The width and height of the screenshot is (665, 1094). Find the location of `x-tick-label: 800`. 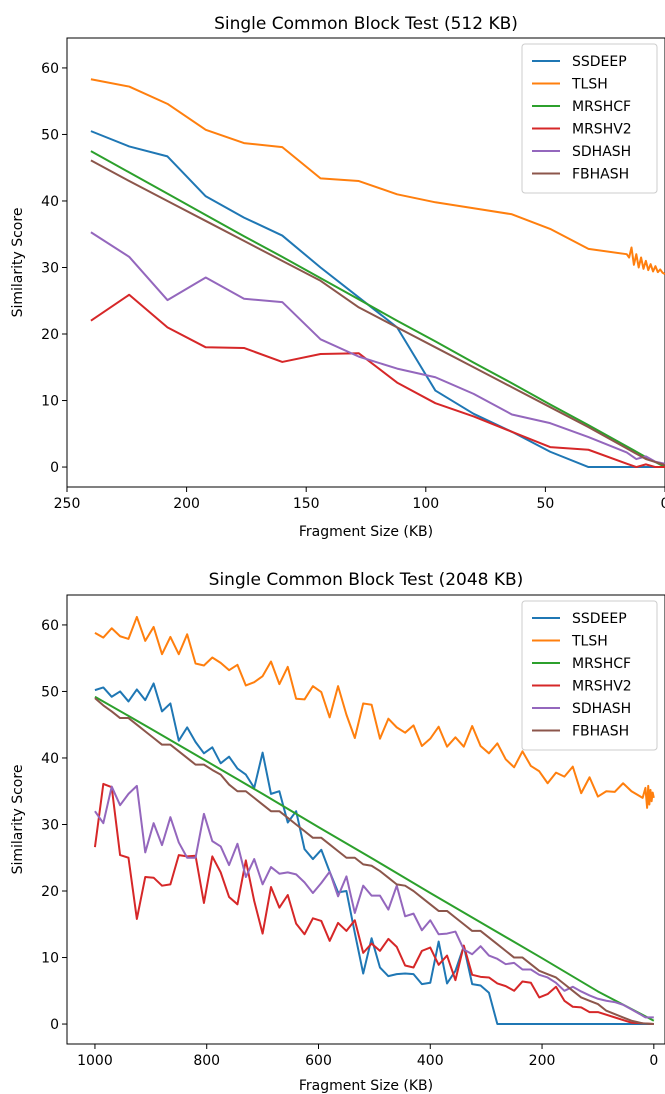

x-tick-label: 800 is located at coordinates (206, 1061).